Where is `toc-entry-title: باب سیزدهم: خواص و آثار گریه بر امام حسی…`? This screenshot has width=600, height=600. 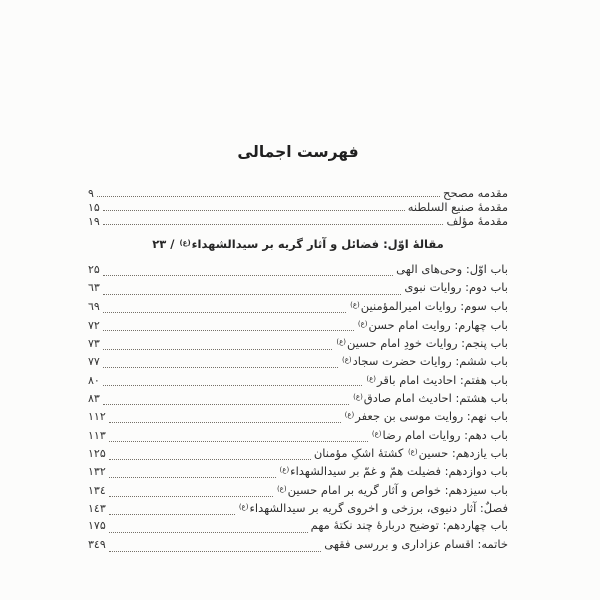 toc-entry-title: باب سیزدهم: خواص و آثار گریه بر امام حسی… is located at coordinates (392, 489).